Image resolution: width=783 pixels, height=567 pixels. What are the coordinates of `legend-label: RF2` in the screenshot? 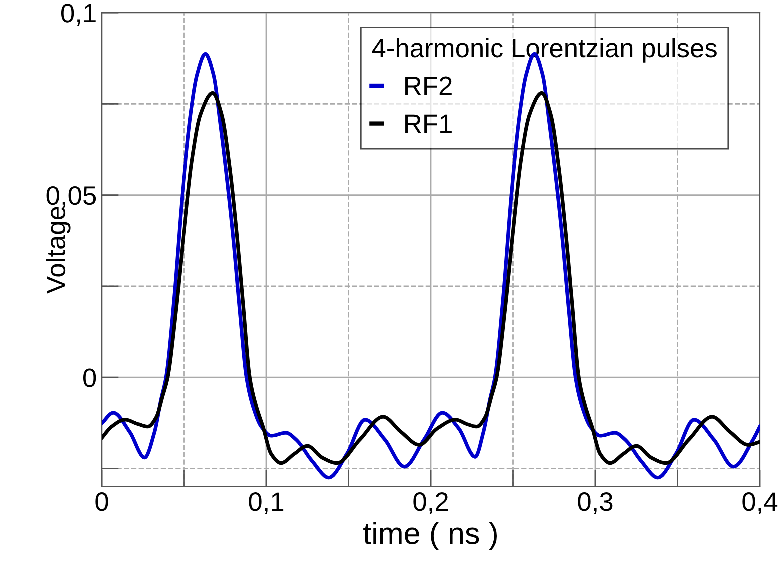 It's located at (429, 86).